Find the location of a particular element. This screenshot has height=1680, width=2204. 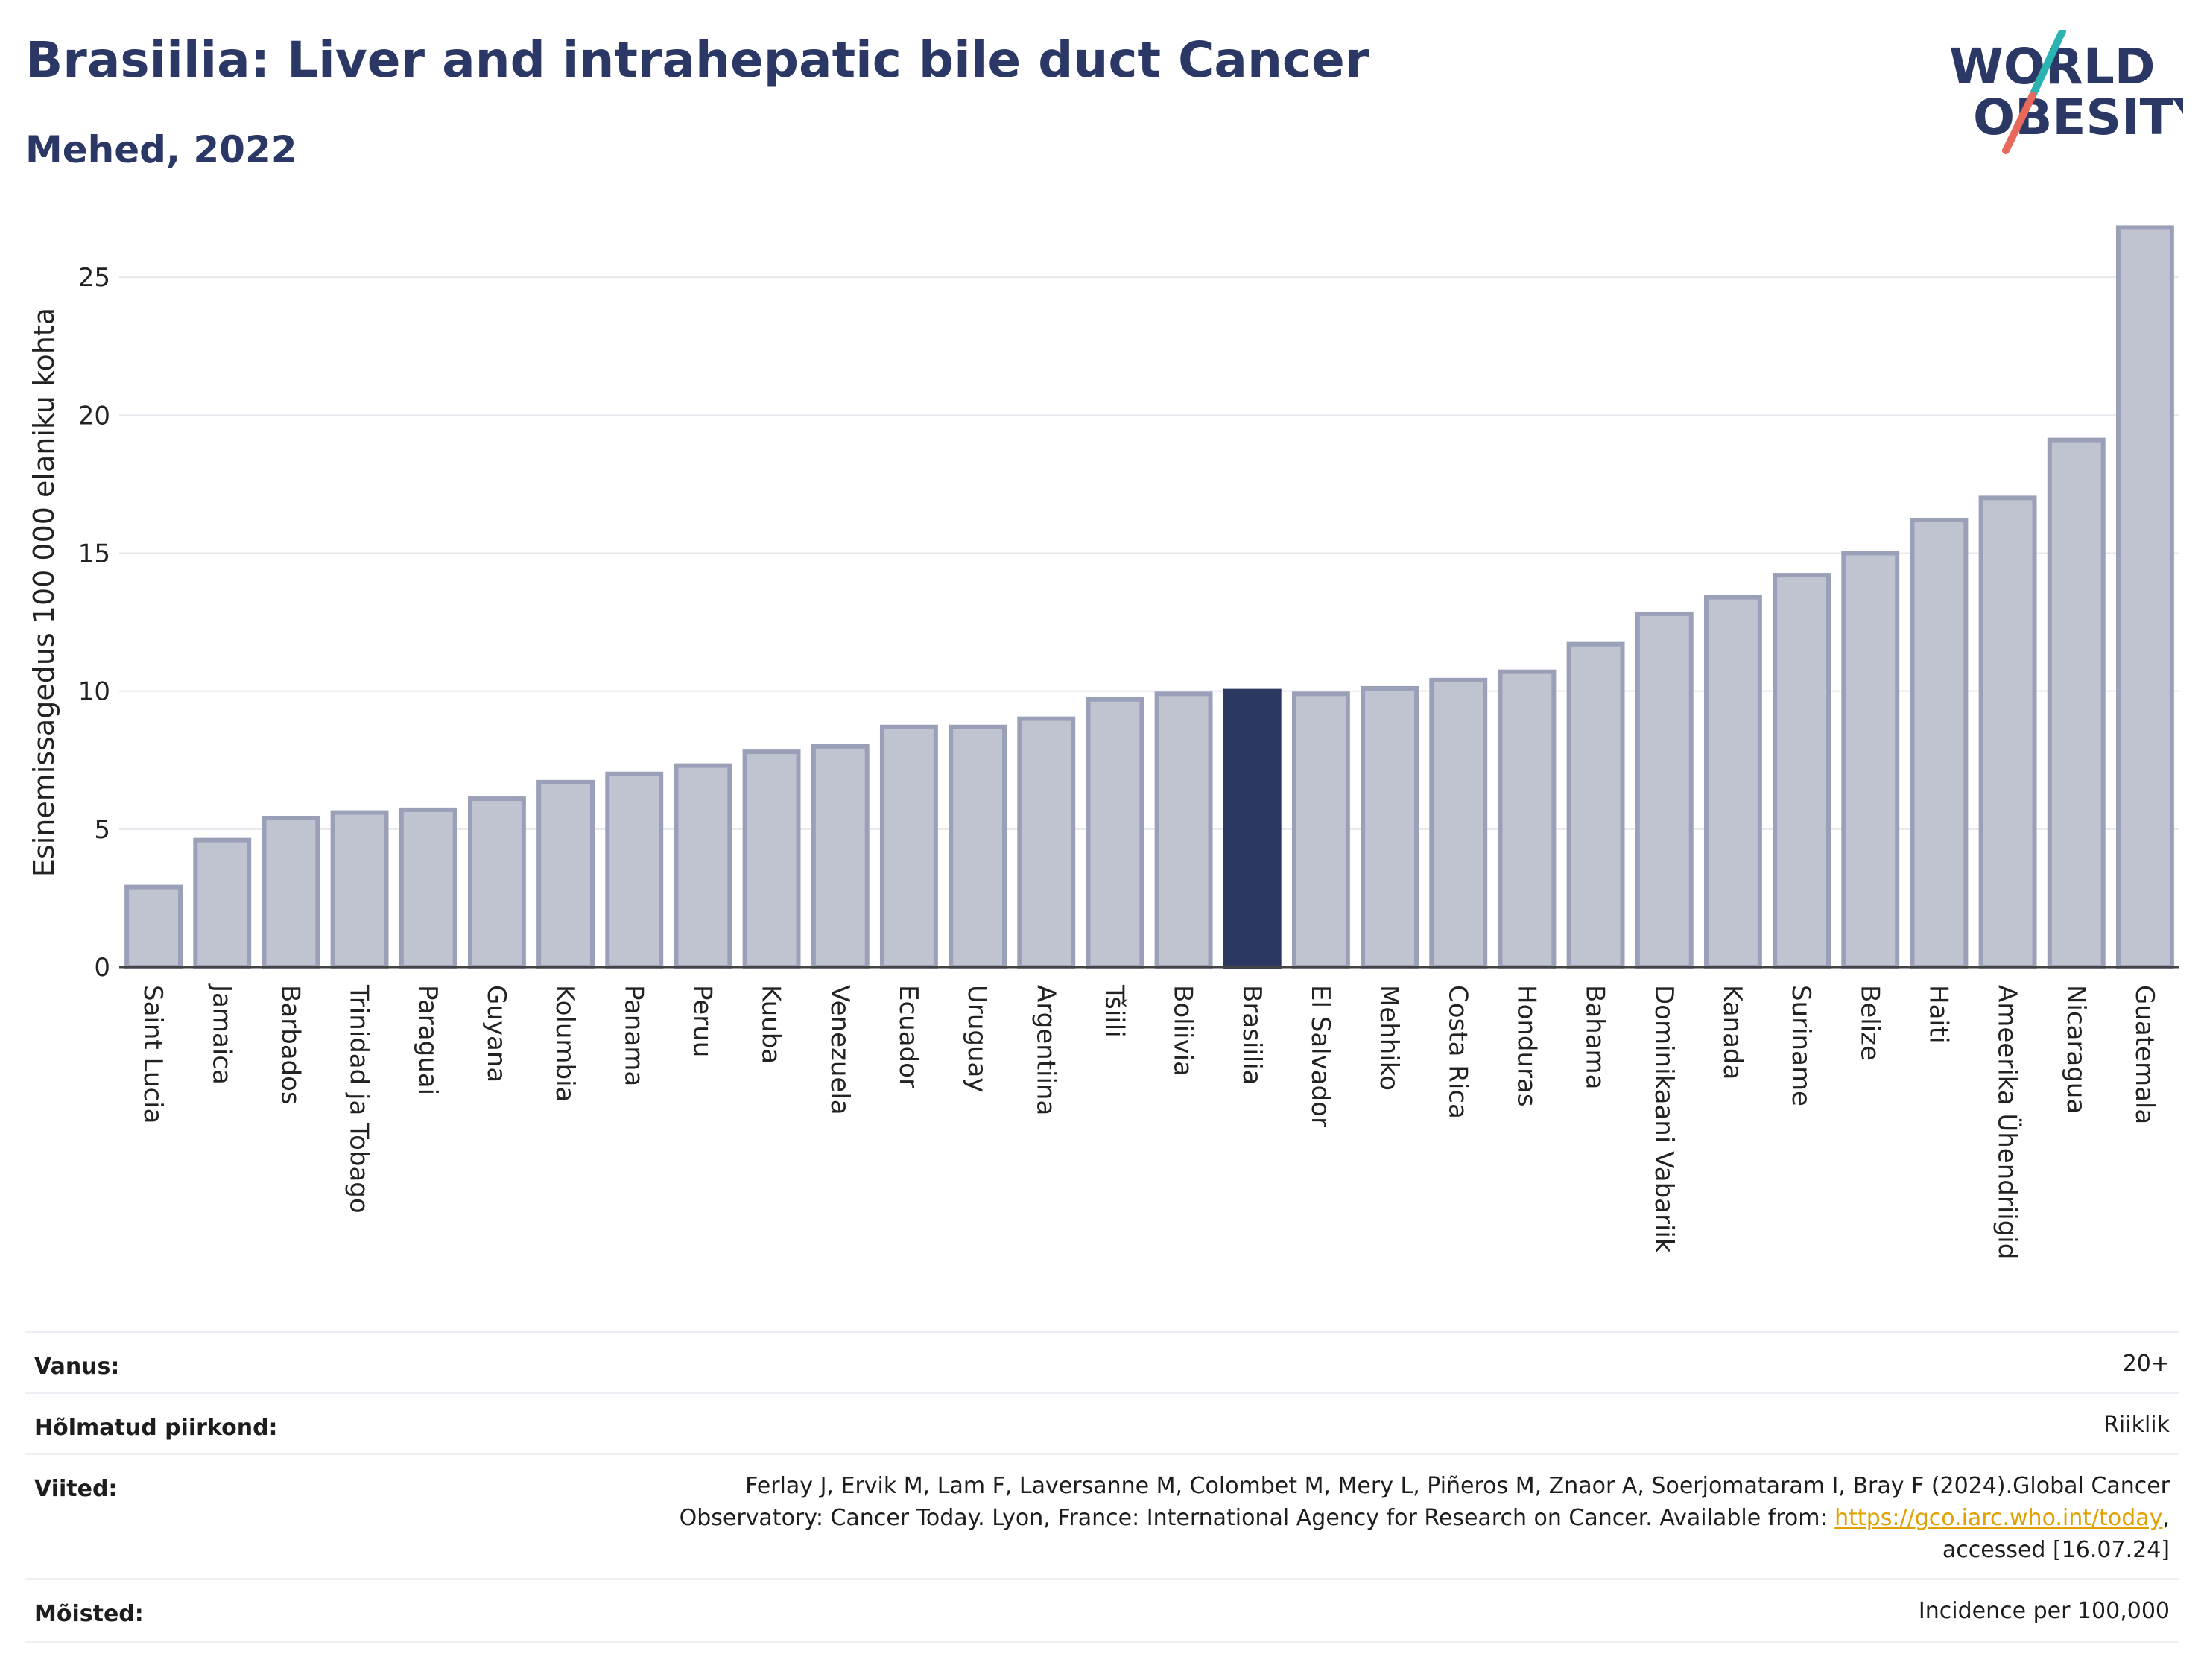

x-category-label: Ameerika Ühendriigid is located at coordinates (2007, 1122).